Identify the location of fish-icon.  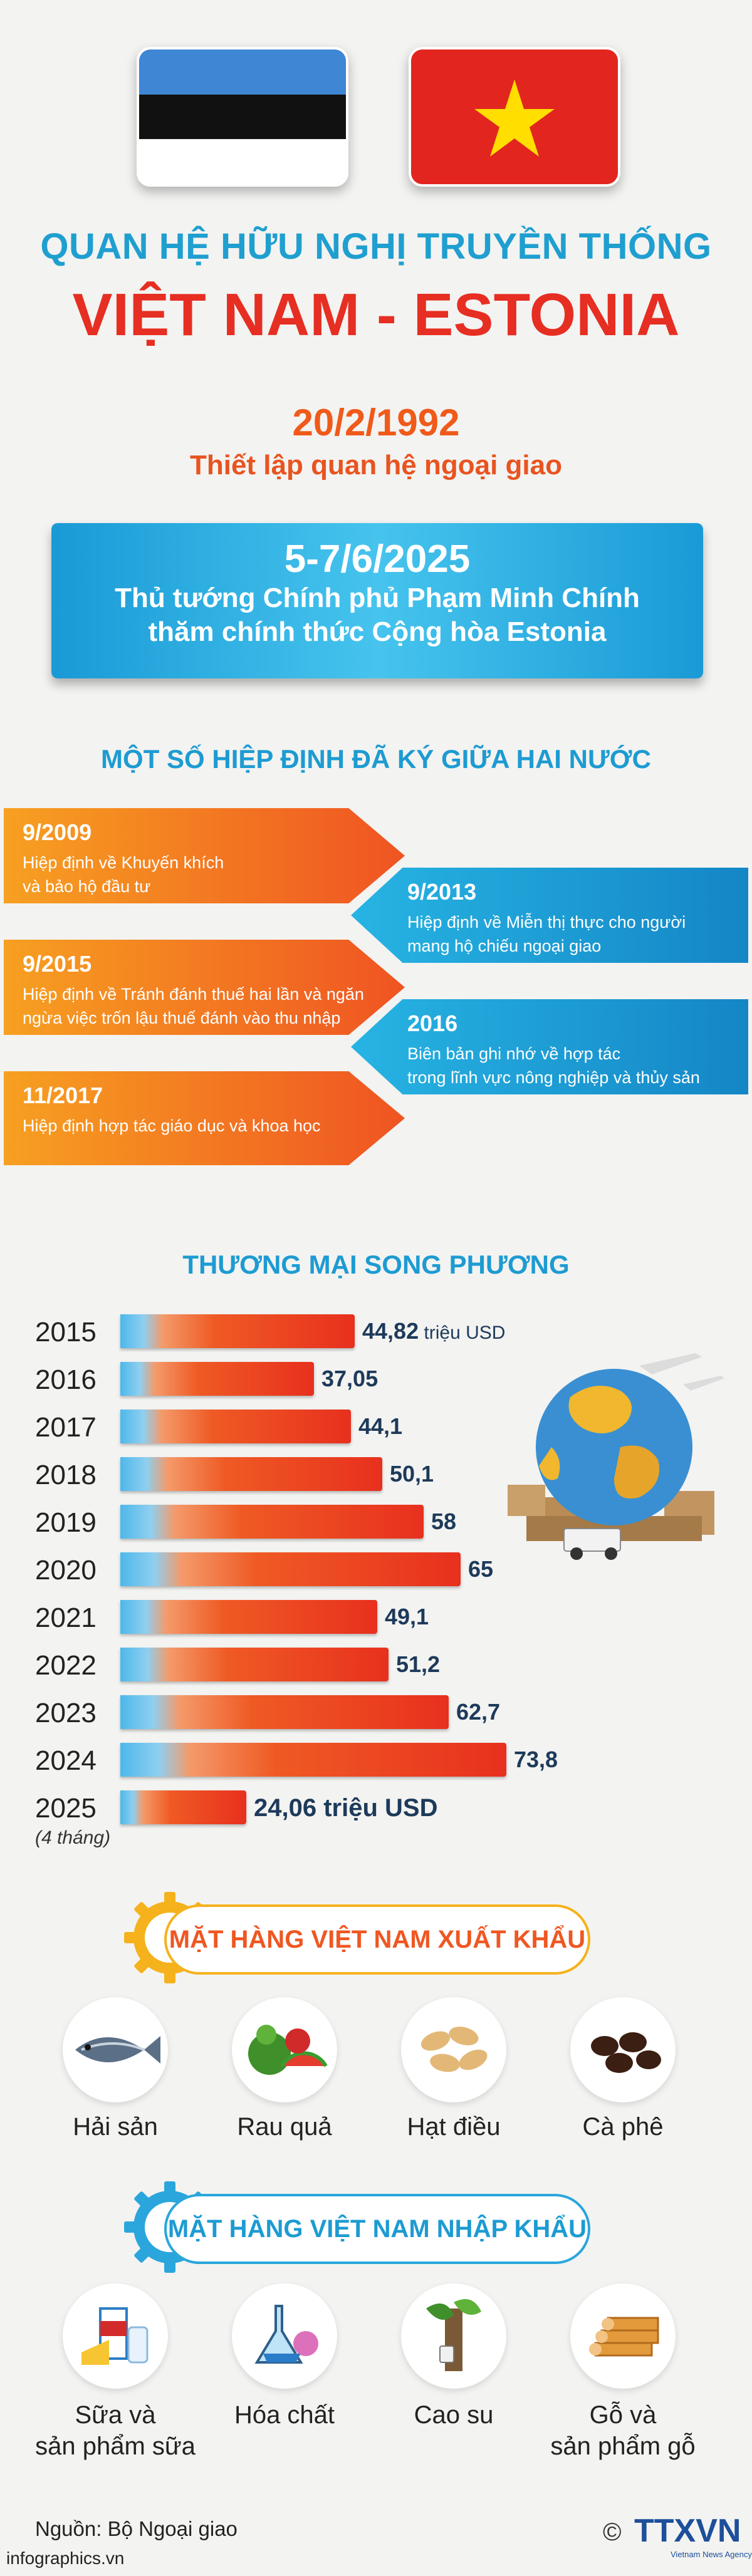
(118, 2050).